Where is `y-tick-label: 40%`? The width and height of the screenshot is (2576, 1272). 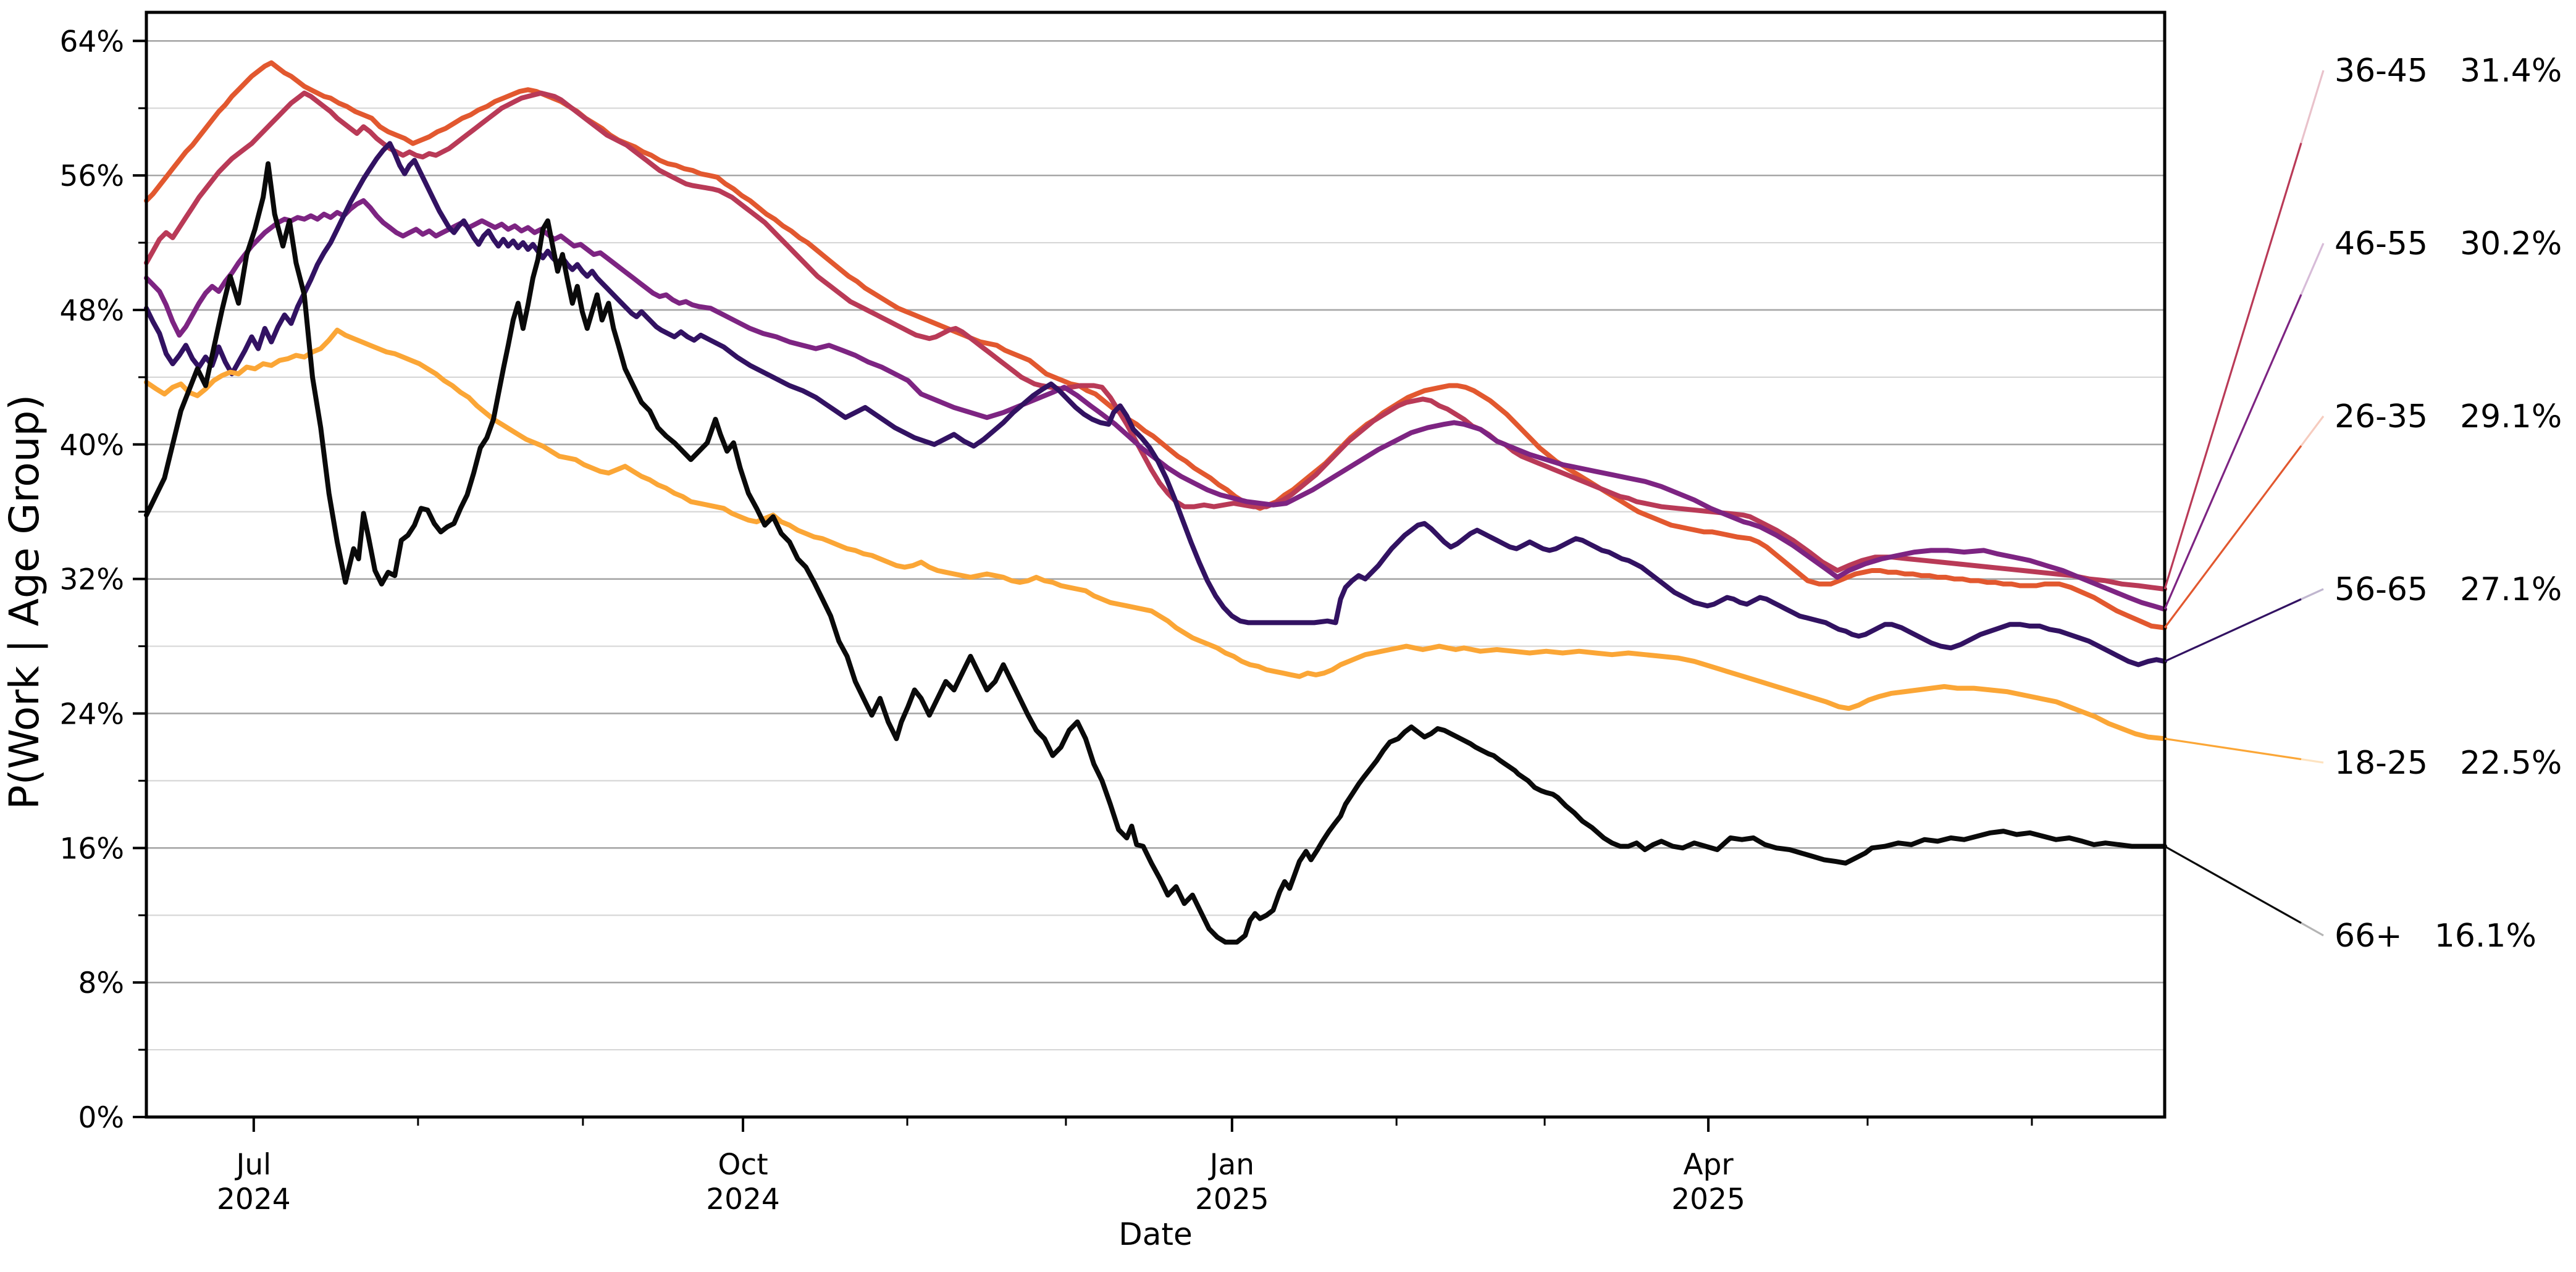 y-tick-label: 40% is located at coordinates (92, 445).